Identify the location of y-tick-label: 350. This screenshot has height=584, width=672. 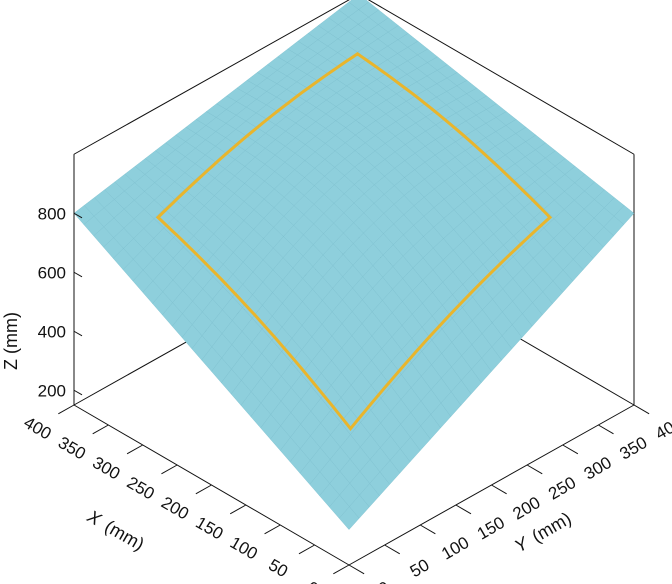
(633, 448).